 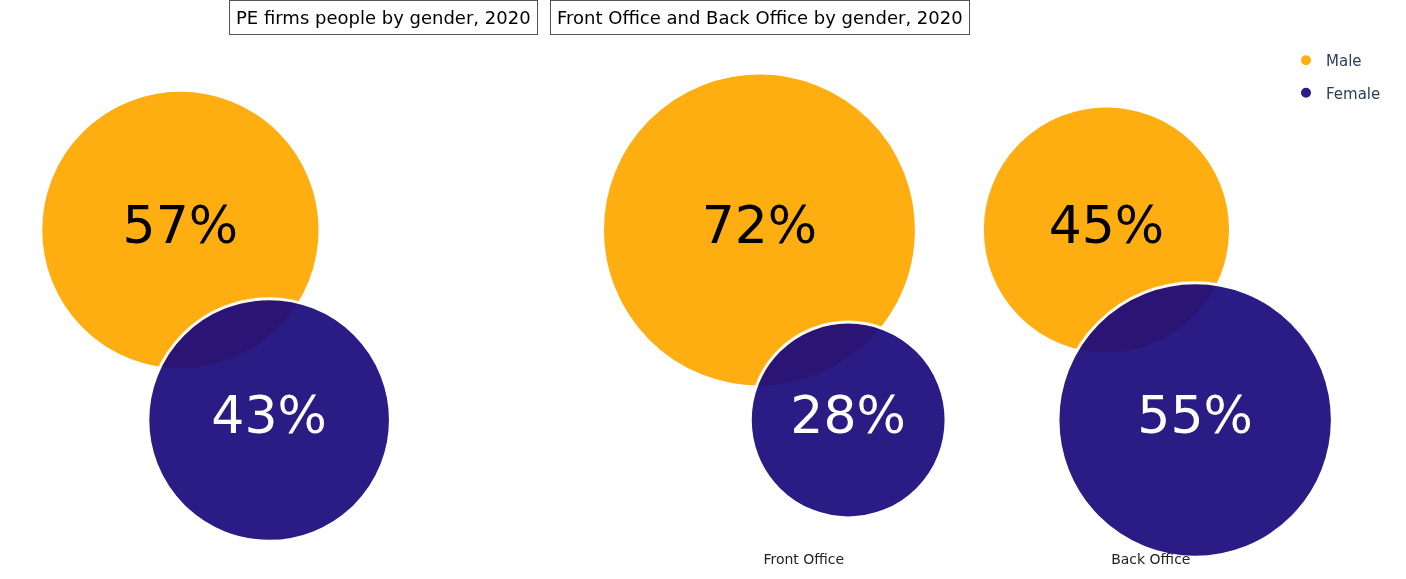 What do you see at coordinates (760, 17) in the screenshot?
I see `text: Front Office and Back Office by gender, 2020` at bounding box center [760, 17].